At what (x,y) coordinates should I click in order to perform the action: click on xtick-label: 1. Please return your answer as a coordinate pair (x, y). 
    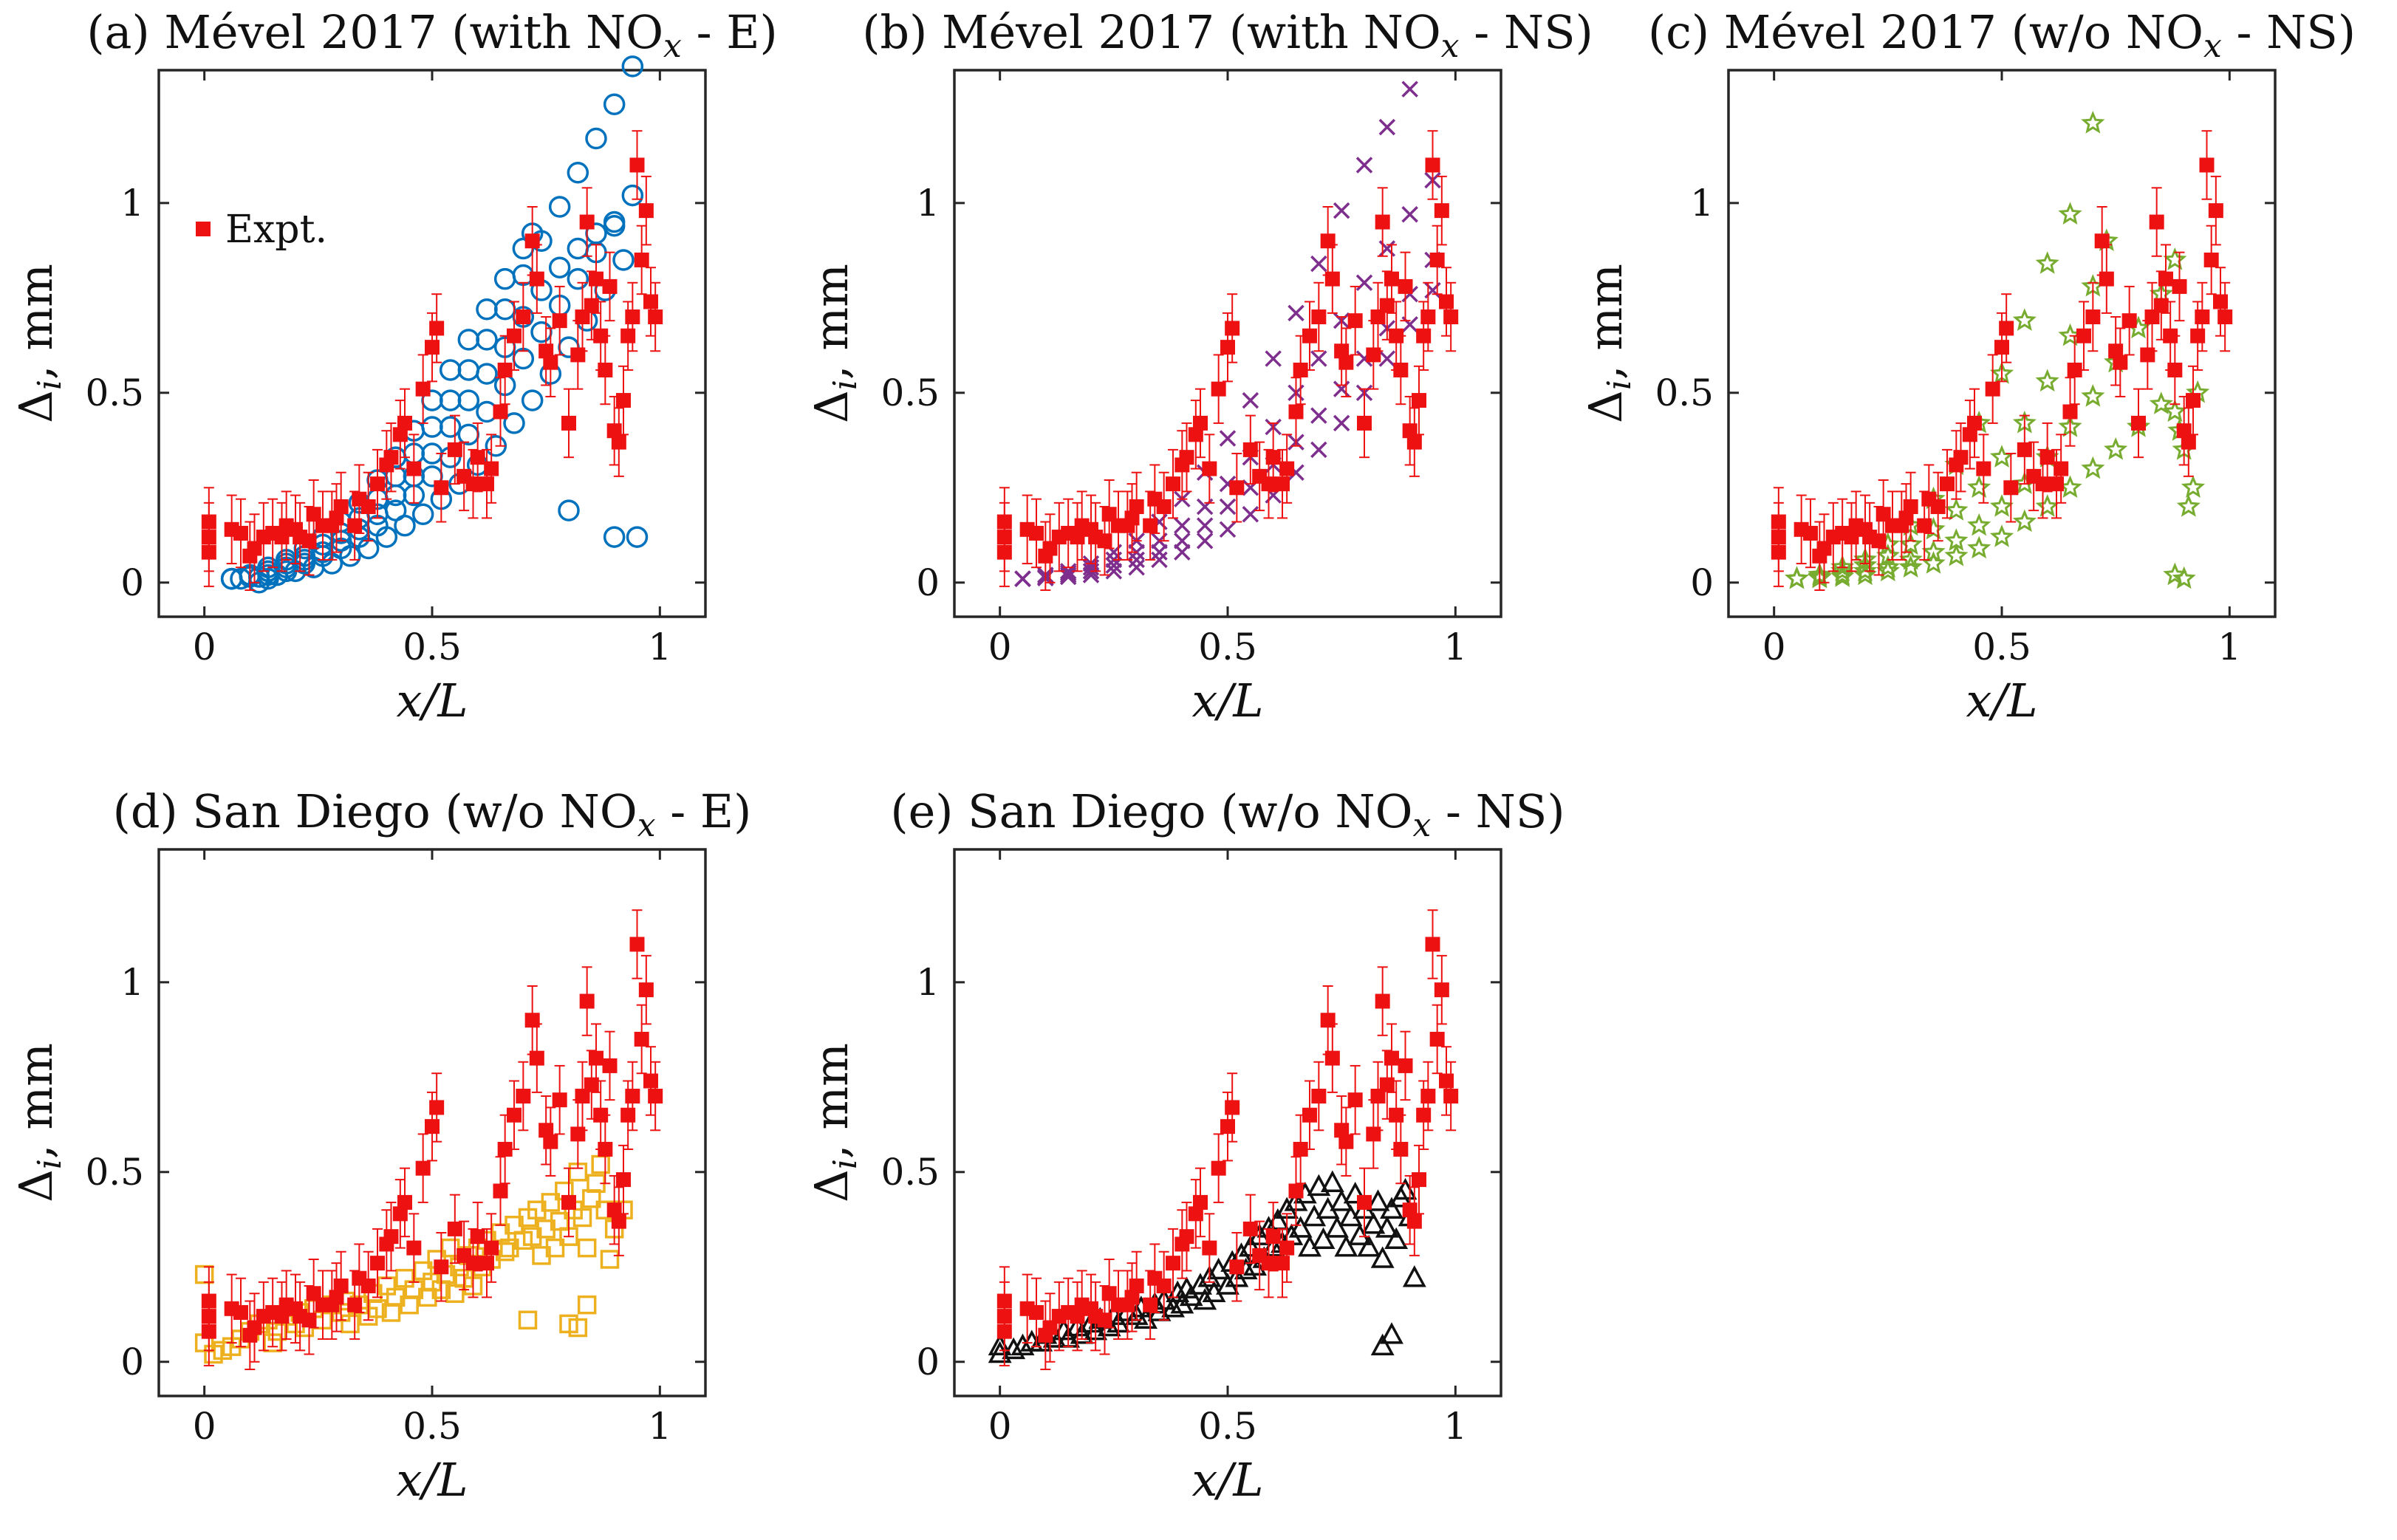
    Looking at the image, I should click on (1455, 647).